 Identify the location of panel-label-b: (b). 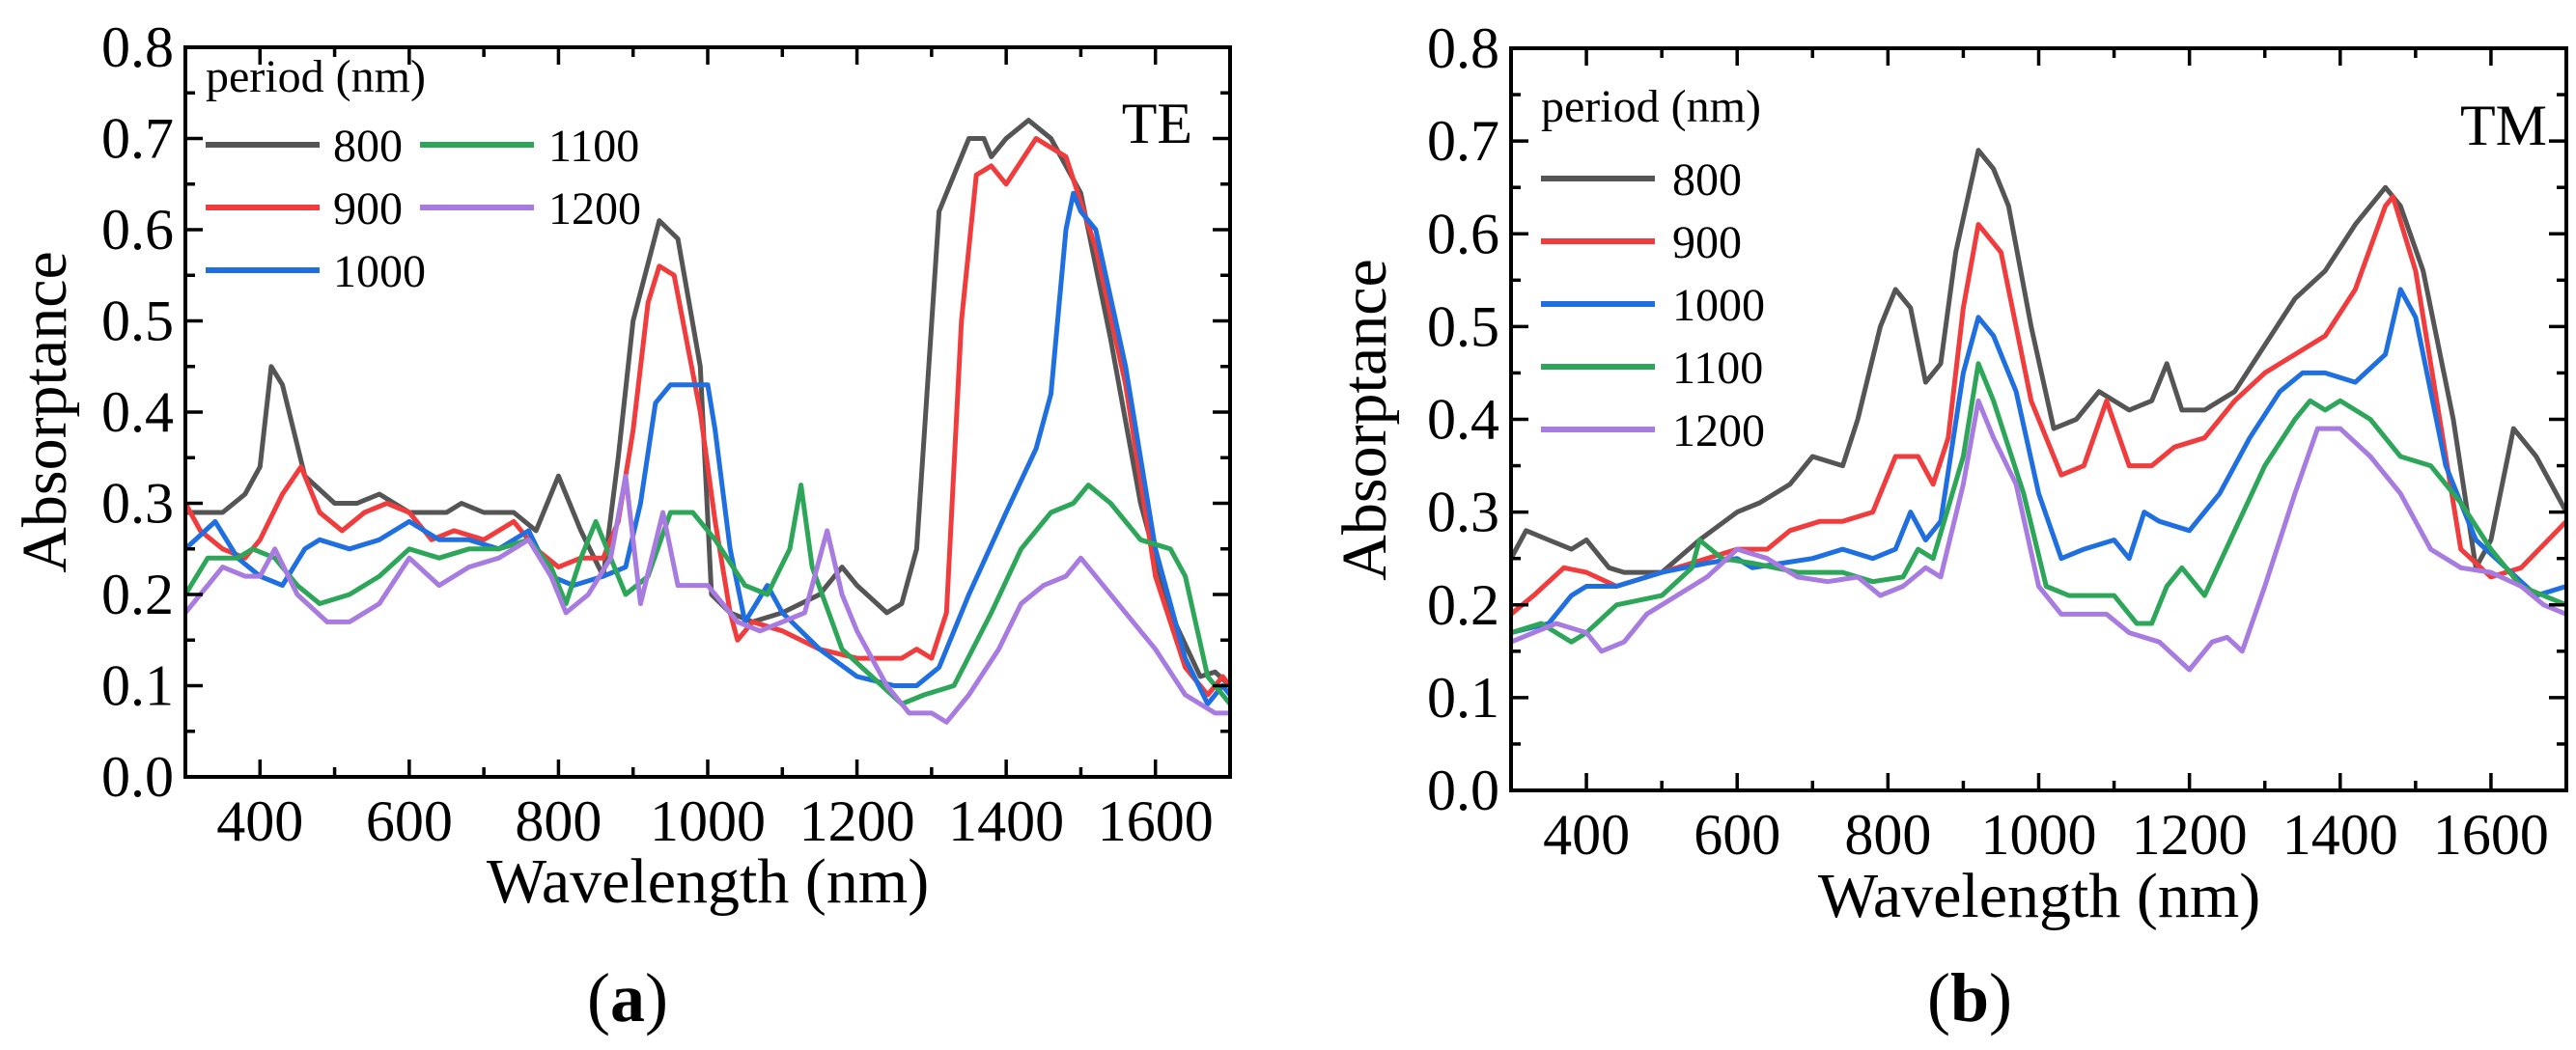
(1970, 997).